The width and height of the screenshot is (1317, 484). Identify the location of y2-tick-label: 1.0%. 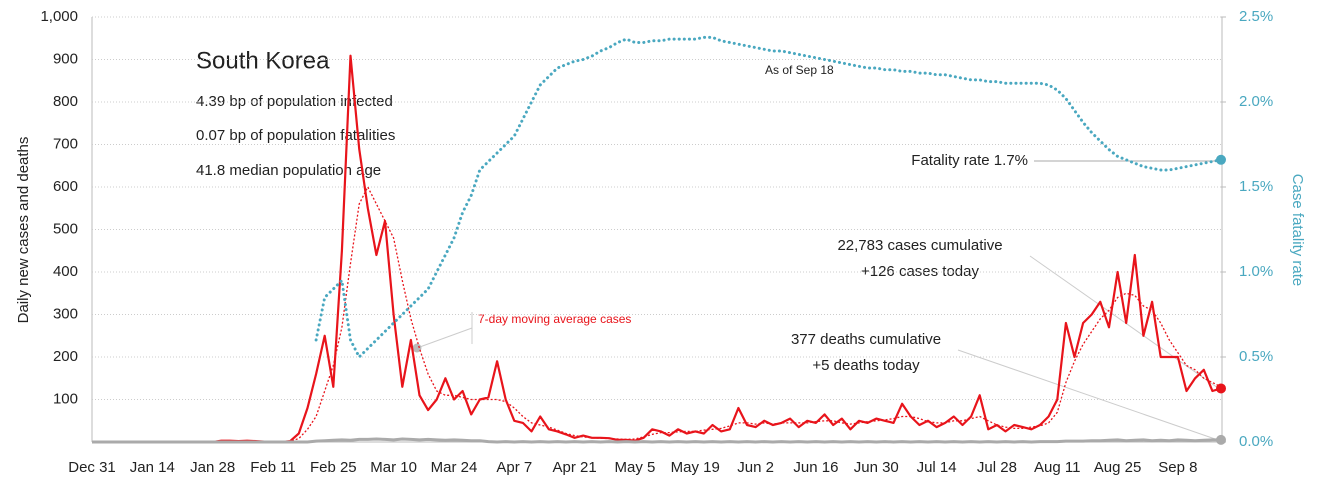
(1256, 271).